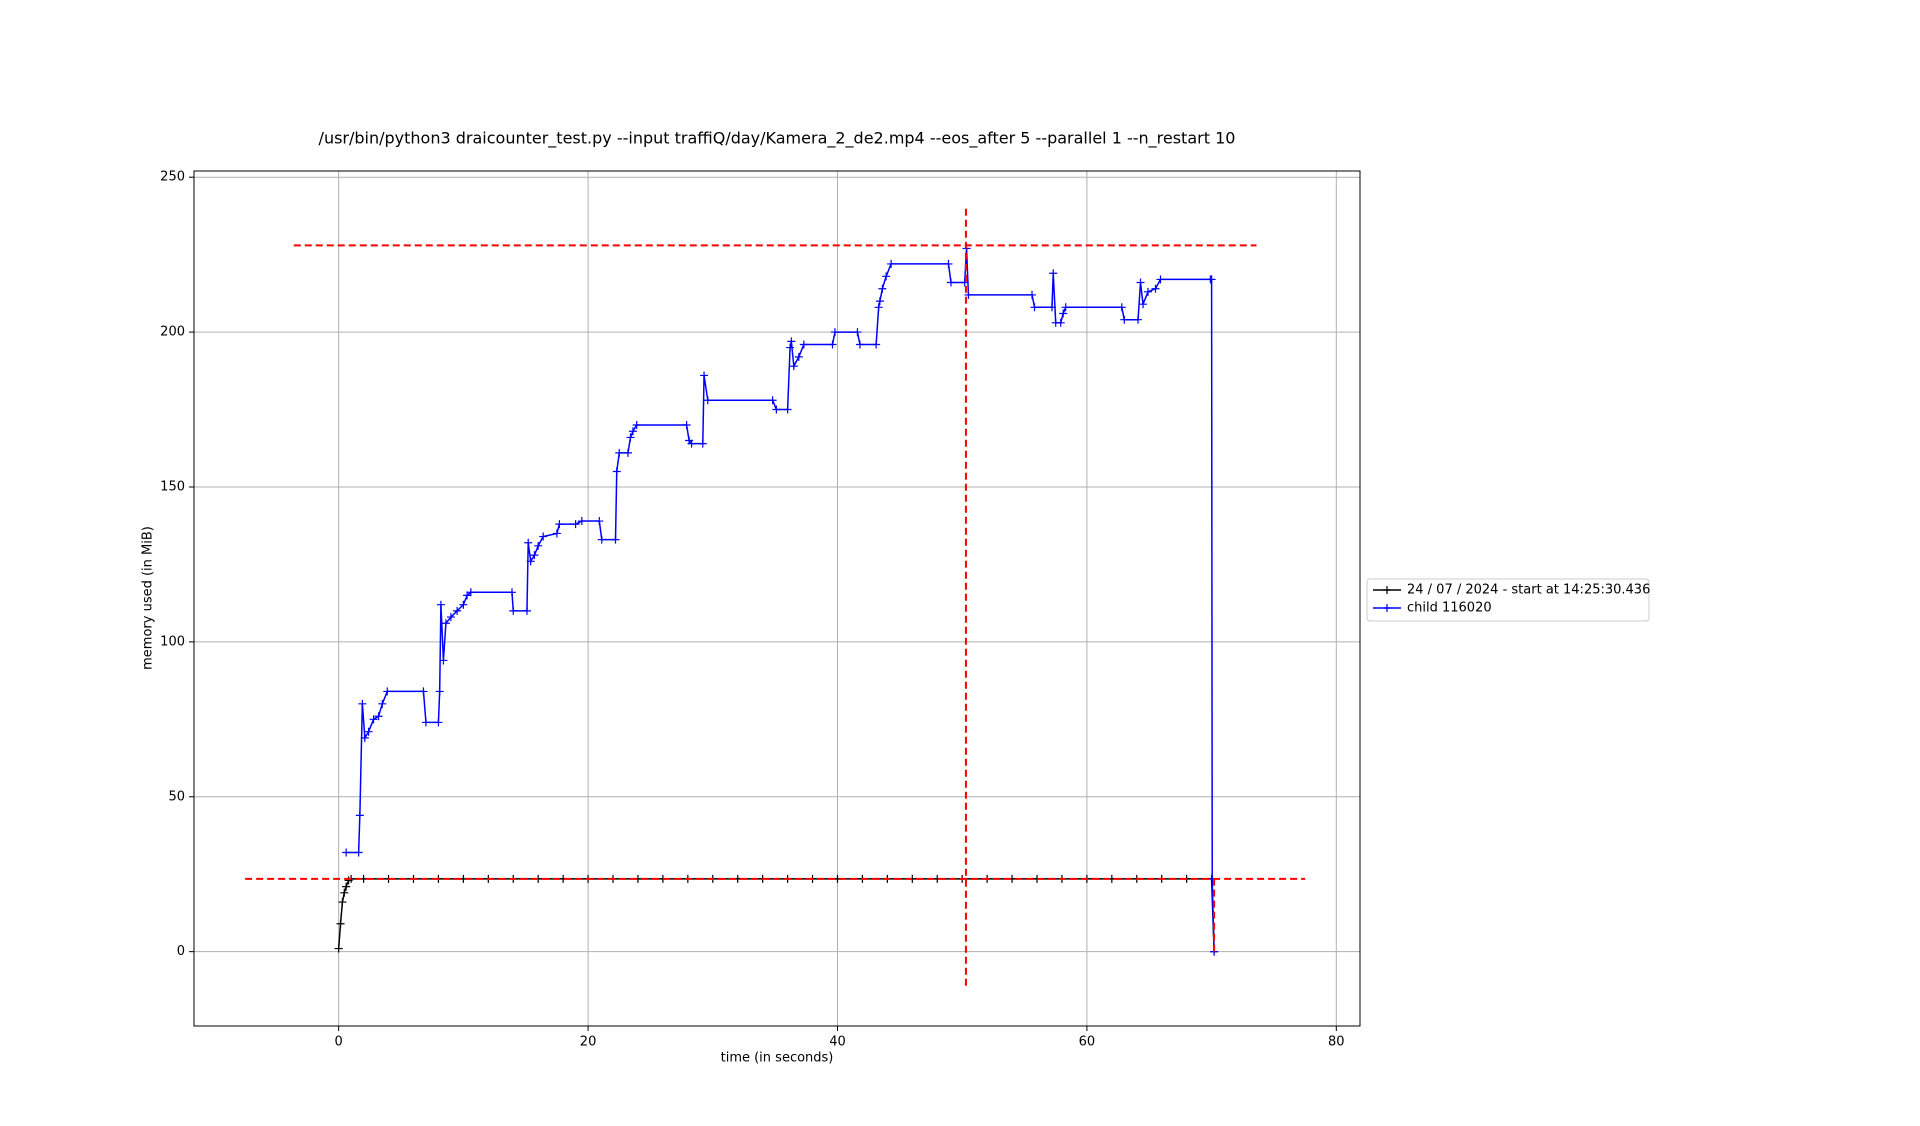 The height and width of the screenshot is (1126, 1920). What do you see at coordinates (172, 486) in the screenshot?
I see `y-tick-label: 150` at bounding box center [172, 486].